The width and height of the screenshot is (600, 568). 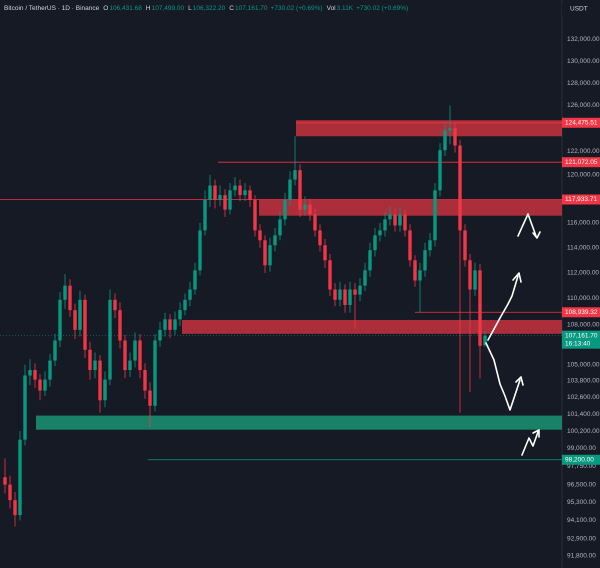 I want to click on currency-box, so click(x=581, y=8).